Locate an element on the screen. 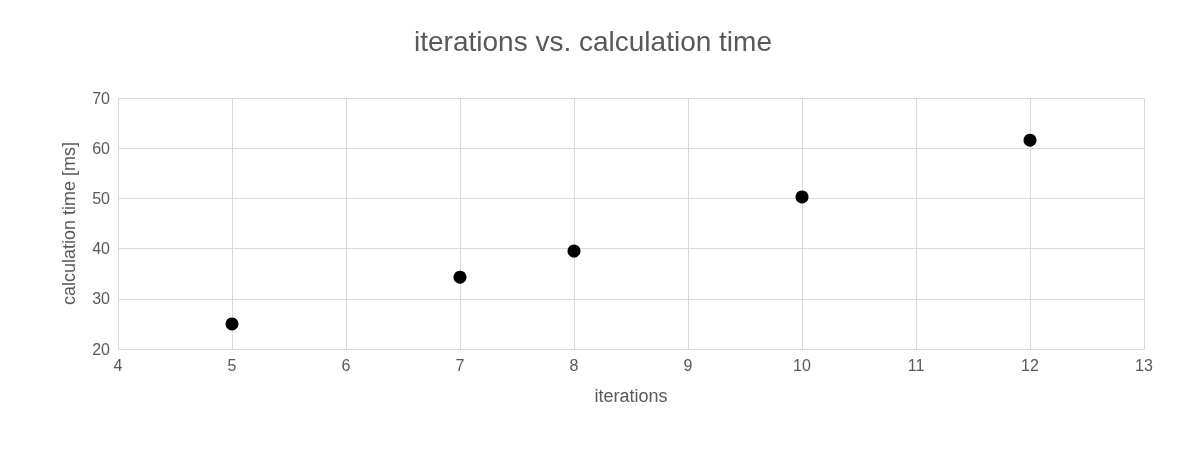 The height and width of the screenshot is (452, 1187). x-axis-title: iterations is located at coordinates (631, 396).